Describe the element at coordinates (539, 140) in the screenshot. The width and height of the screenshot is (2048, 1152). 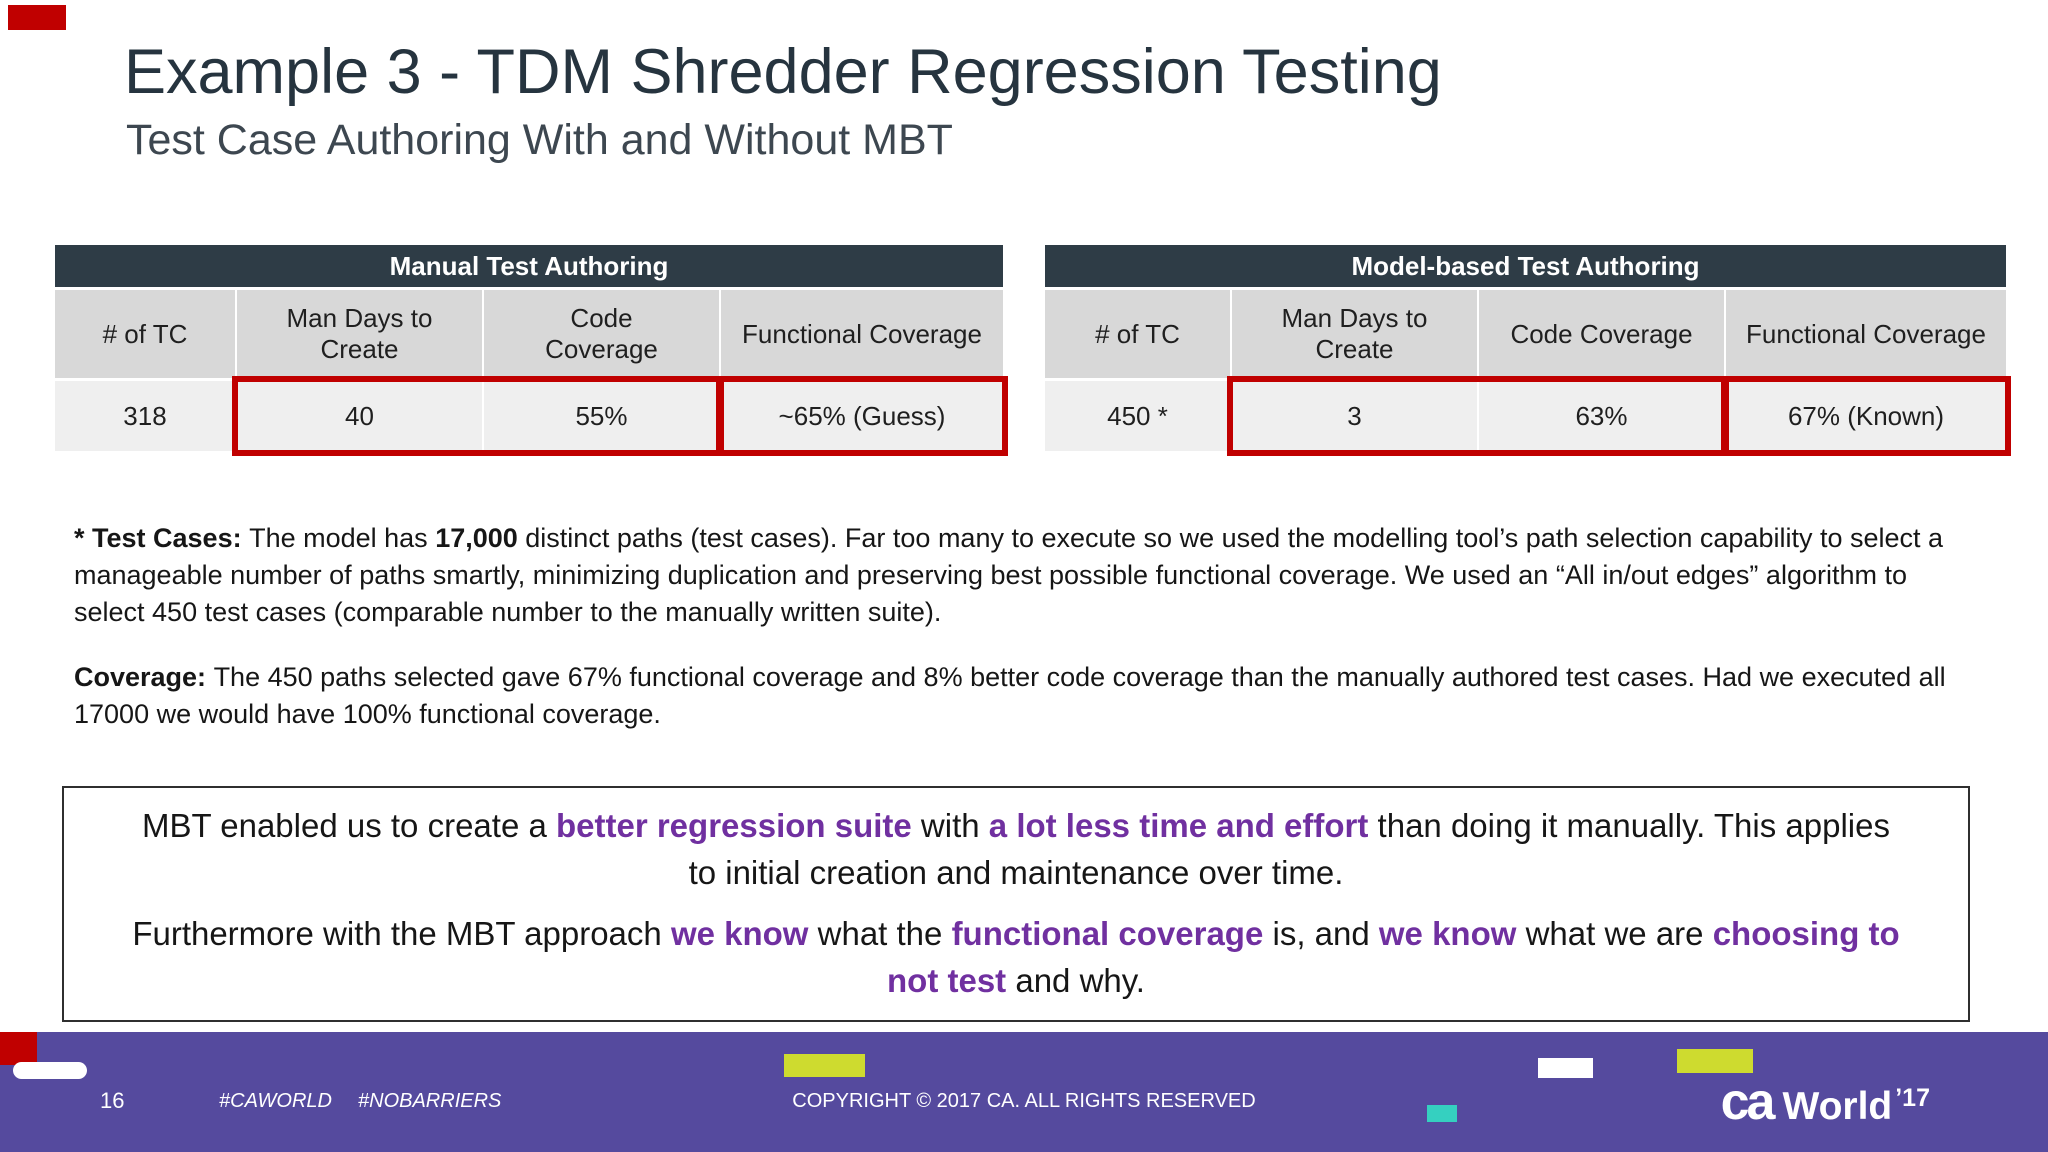
I see `slide-subtitle: Test Case Authoring With and Without MBT` at that location.